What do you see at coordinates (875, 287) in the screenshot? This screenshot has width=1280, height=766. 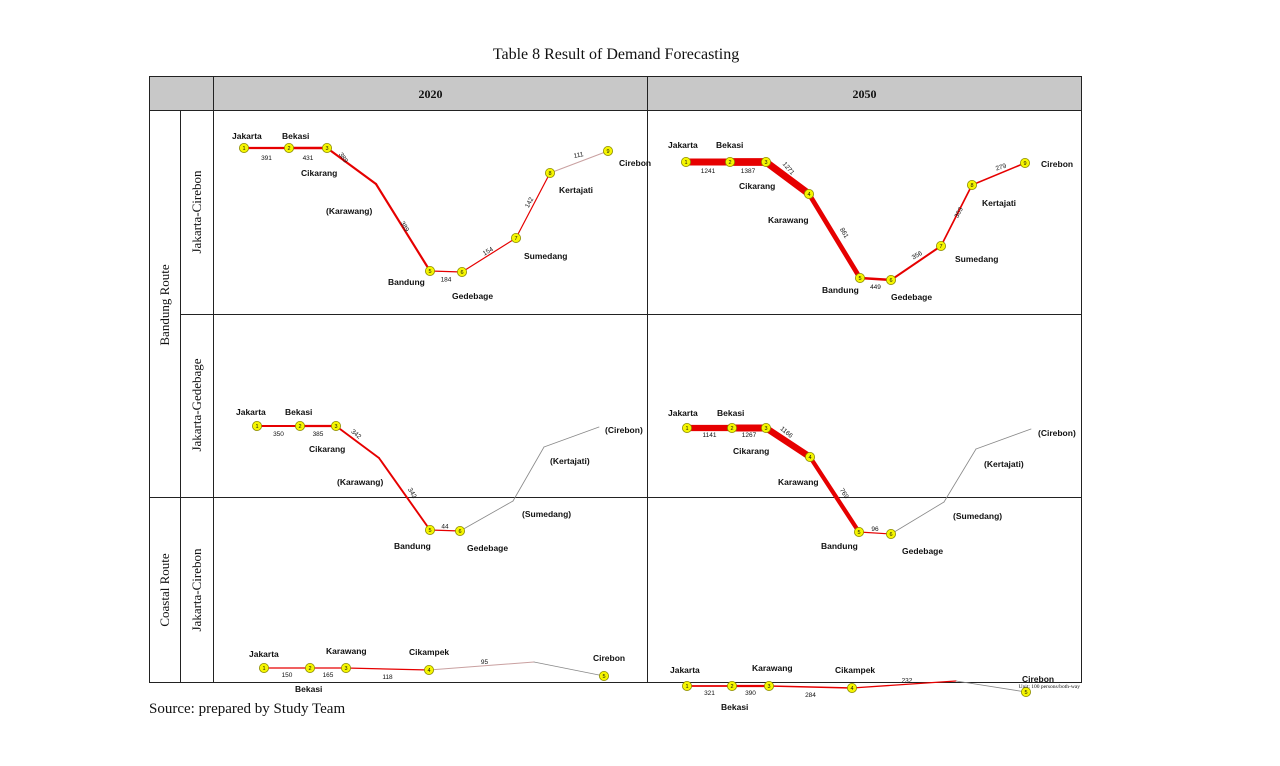 I see `segment-value-label: 449` at bounding box center [875, 287].